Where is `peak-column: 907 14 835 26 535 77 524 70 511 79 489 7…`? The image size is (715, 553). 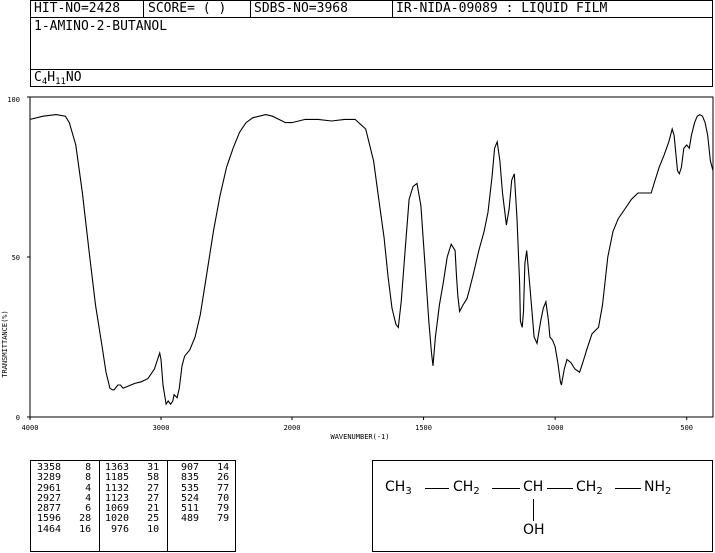
peak-column: 907 14 835 26 535 77 524 70 511 79 489 7… is located at coordinates (202, 493).